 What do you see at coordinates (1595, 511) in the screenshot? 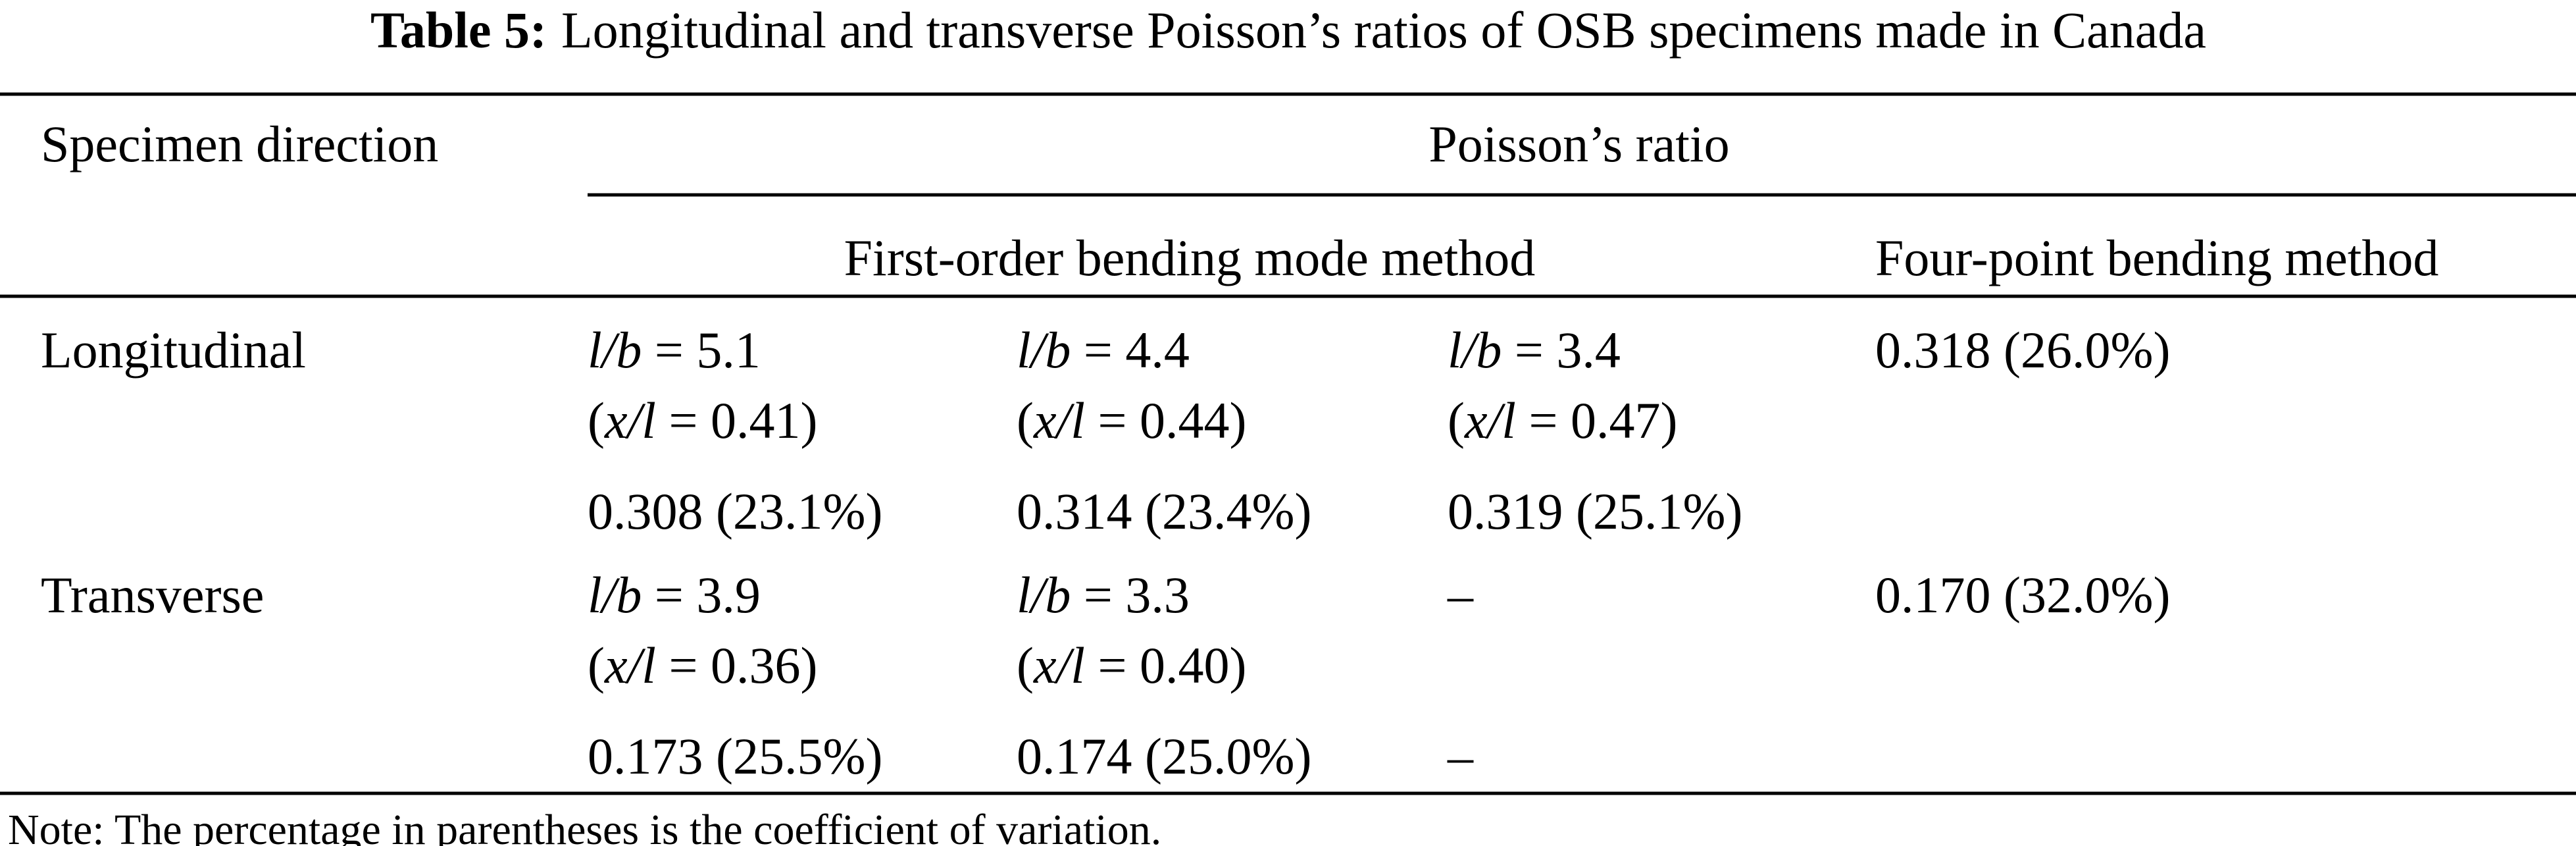
I see `ratio-cell: 0.319 (25.1%)` at bounding box center [1595, 511].